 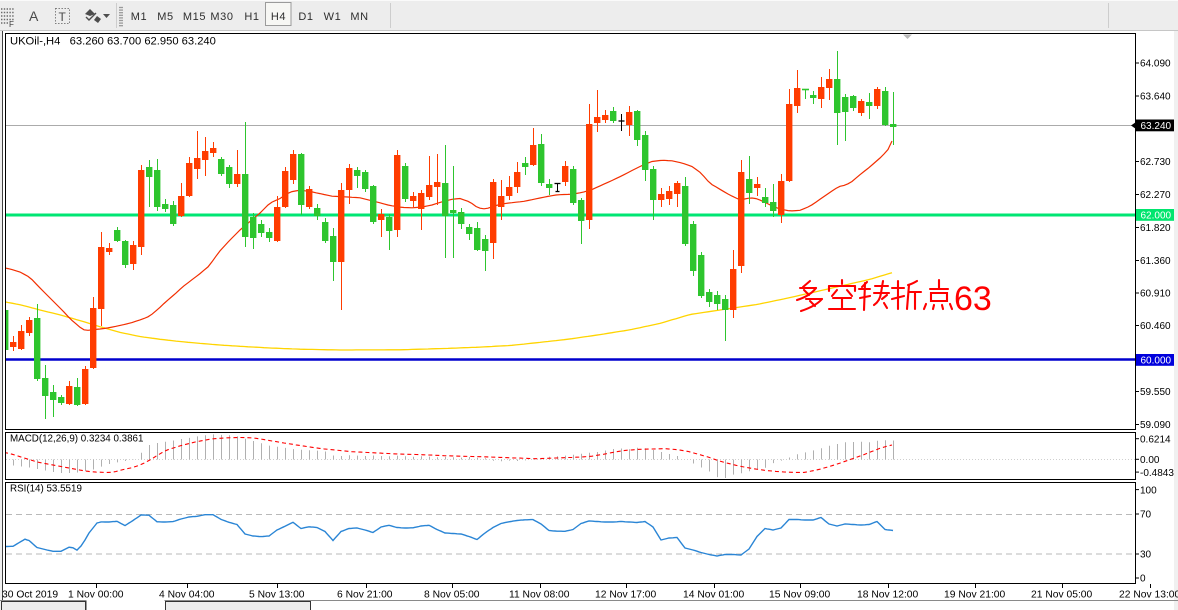 I want to click on svg-text:UKOil-,H4 63.260 63.700 62.9: UKOil-,H4 63.260 63.700 62.950 63.240, so click(x=113, y=42).